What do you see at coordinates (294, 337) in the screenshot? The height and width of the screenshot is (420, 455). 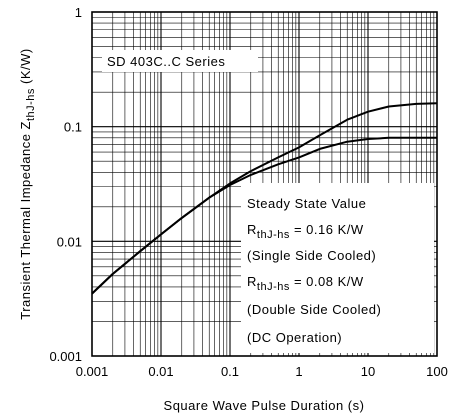 I see `annotation-note-dc: (DC Operation)` at bounding box center [294, 337].